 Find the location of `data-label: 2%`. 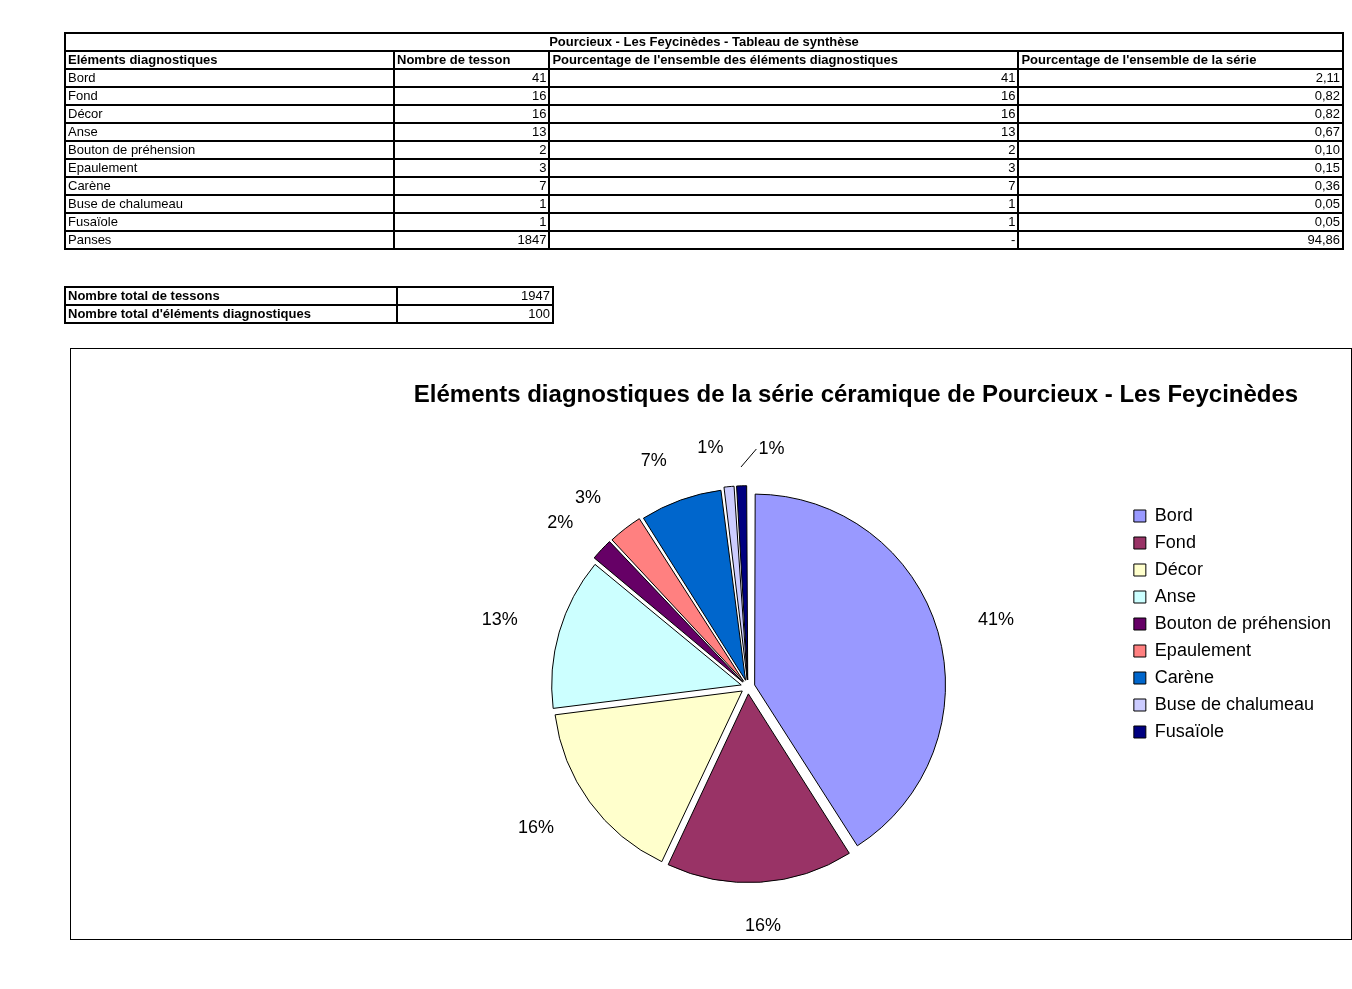

data-label: 2% is located at coordinates (560, 521).